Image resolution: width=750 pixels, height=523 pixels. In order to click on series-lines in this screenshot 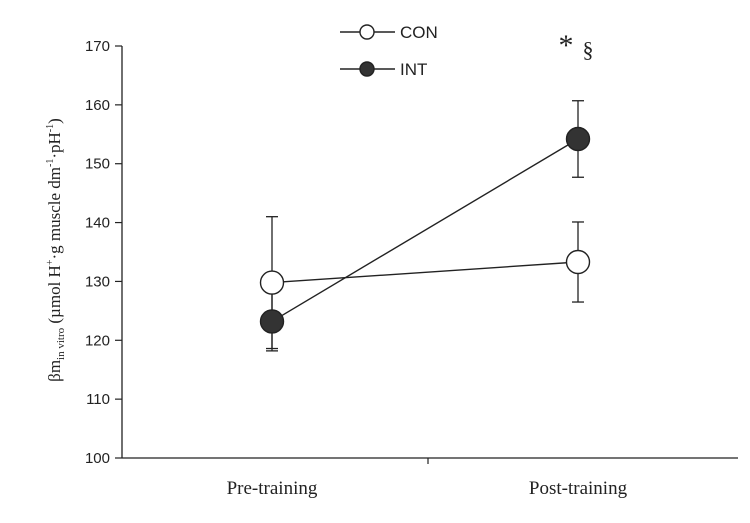, I will do `click(425, 230)`.